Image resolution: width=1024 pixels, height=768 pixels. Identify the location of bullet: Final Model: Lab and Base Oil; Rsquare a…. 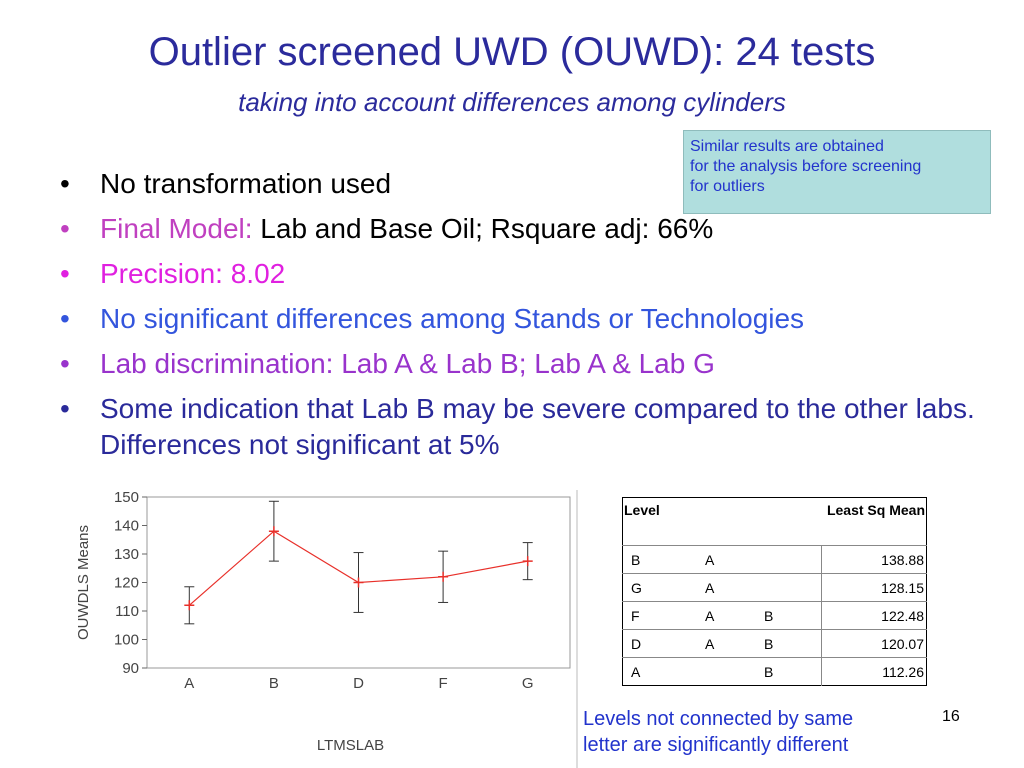
(535, 229).